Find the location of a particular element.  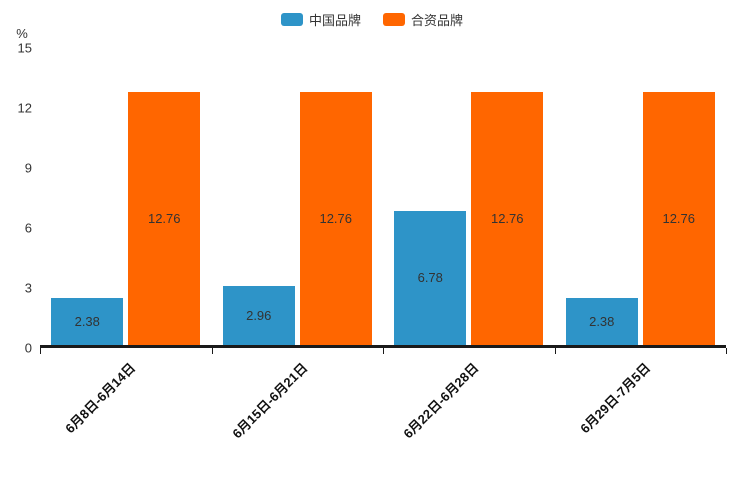

x-axis-label-1: 6月15日-6月21日 is located at coordinates (269, 401).